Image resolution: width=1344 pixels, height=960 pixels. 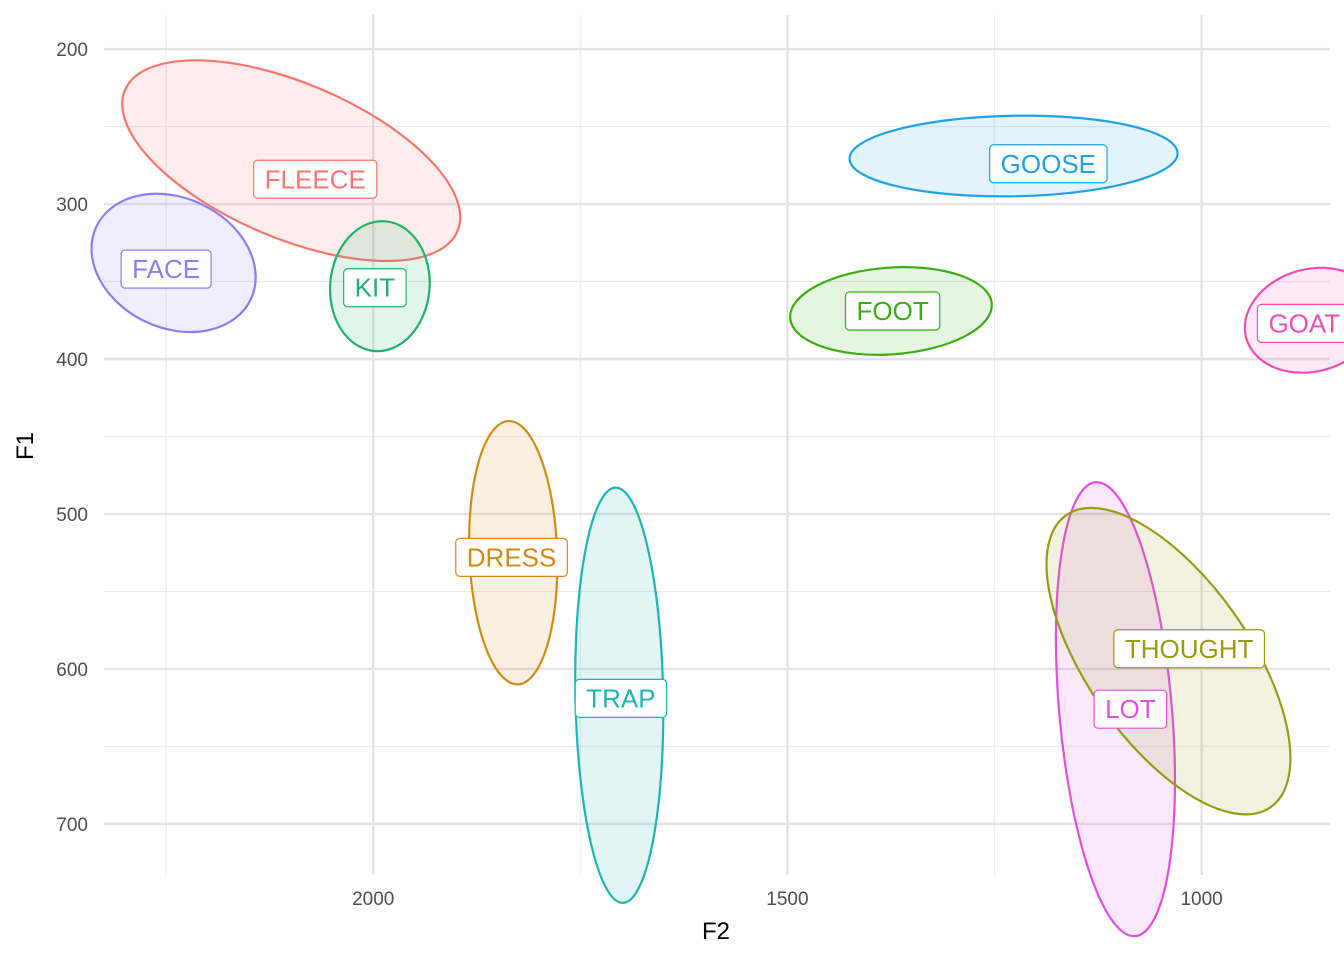 I want to click on label-lot: LOT, so click(x=1130, y=709).